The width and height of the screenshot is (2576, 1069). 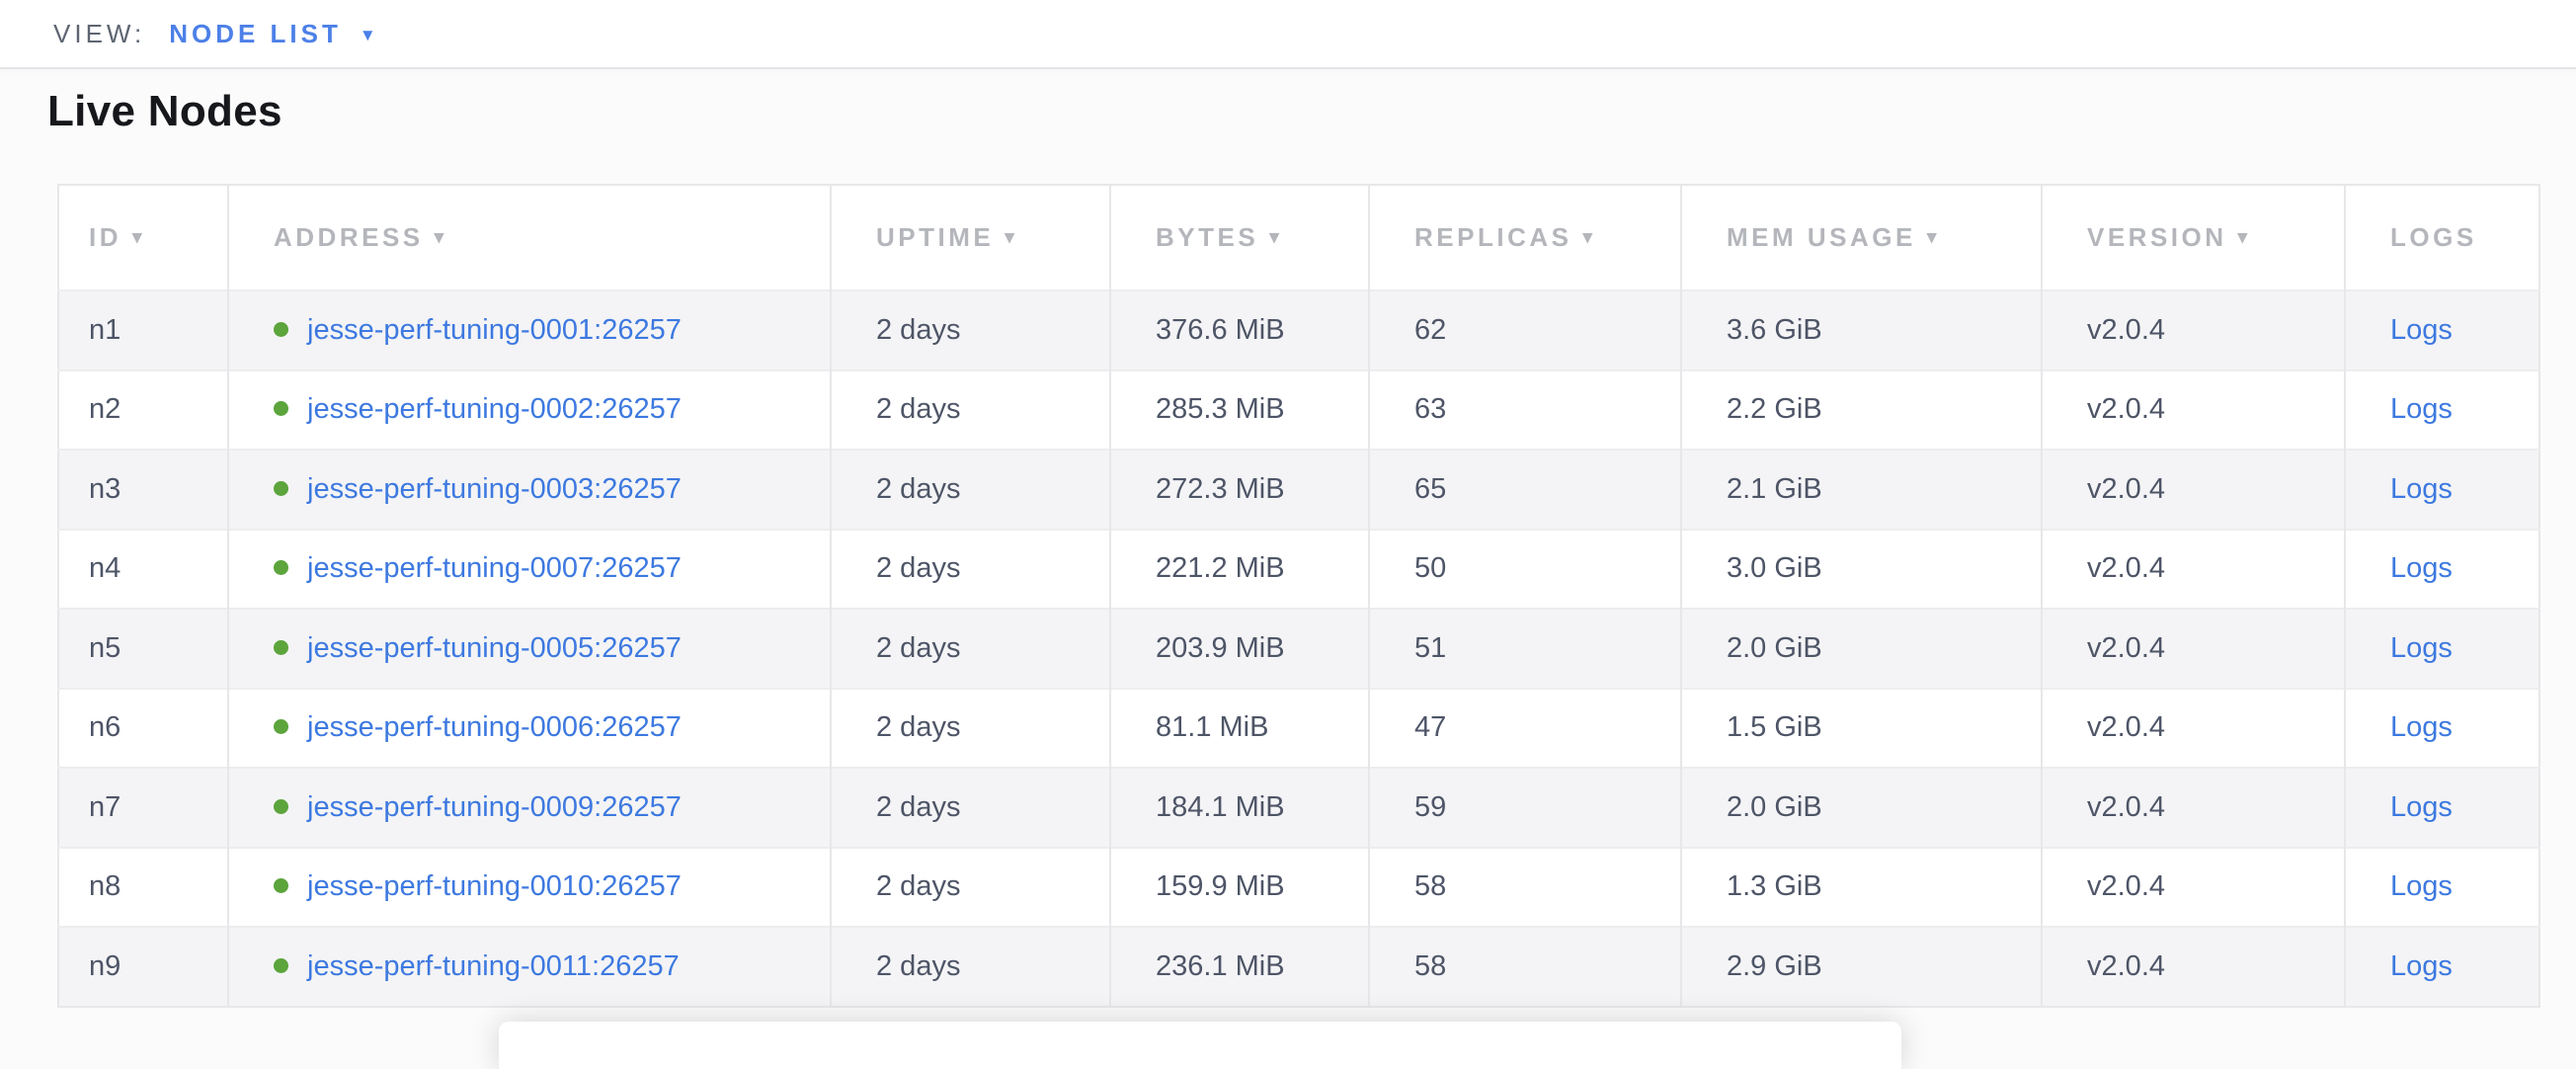 I want to click on cell-node-id: n3, so click(x=143, y=489).